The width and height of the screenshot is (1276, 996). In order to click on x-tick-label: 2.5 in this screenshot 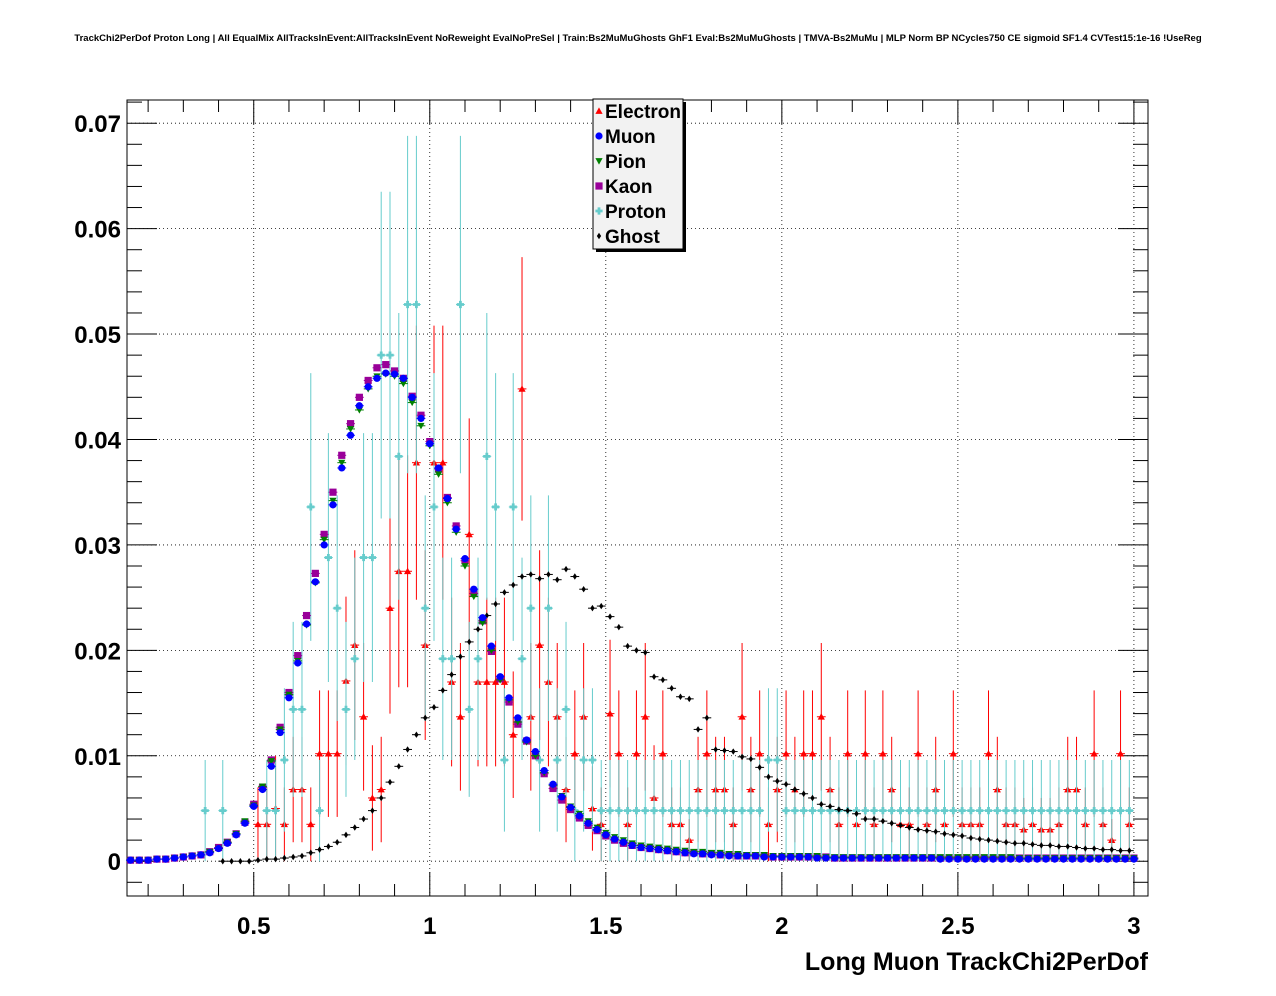, I will do `click(957, 926)`.